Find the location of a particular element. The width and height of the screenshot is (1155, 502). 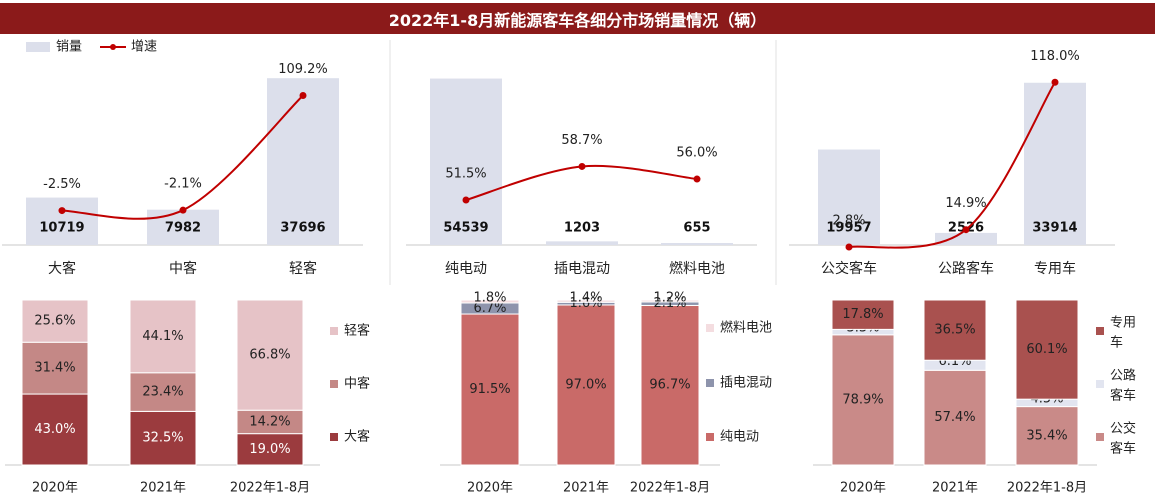

legend-label: 轻客 is located at coordinates (357, 331).